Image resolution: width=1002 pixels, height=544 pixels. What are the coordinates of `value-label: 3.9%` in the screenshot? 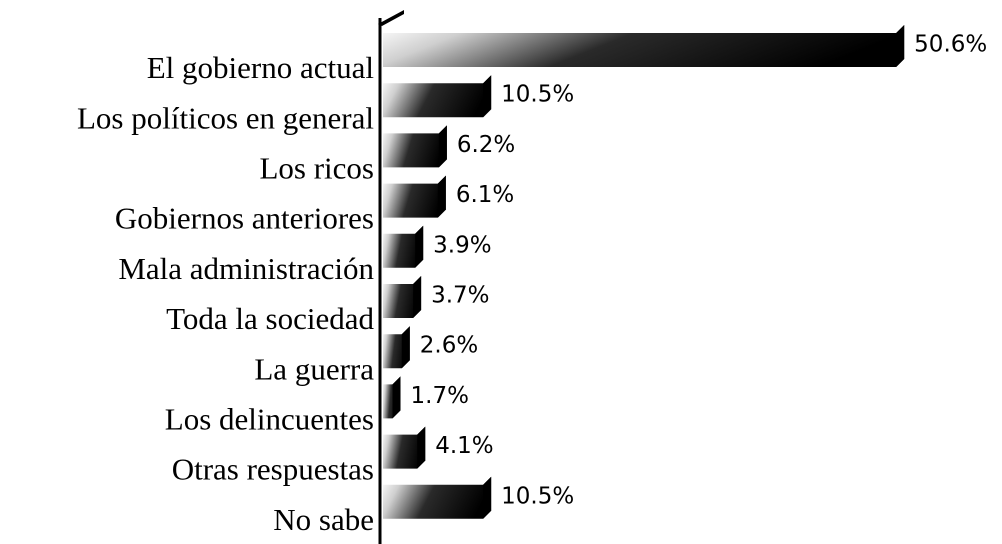 It's located at (462, 245).